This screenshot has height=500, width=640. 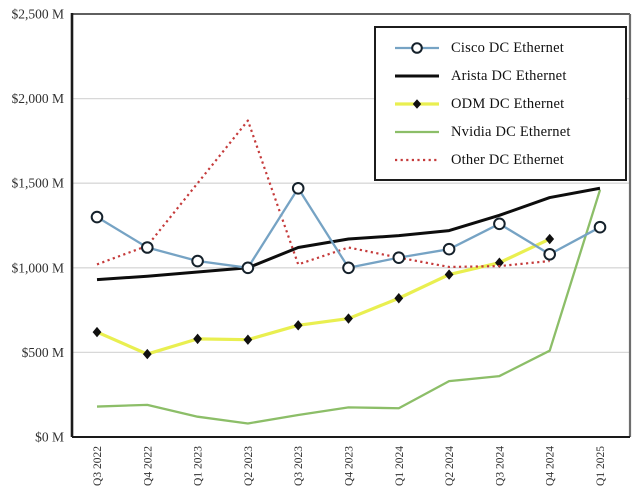 I want to click on y-tick-label: $0 M, so click(x=49, y=437).